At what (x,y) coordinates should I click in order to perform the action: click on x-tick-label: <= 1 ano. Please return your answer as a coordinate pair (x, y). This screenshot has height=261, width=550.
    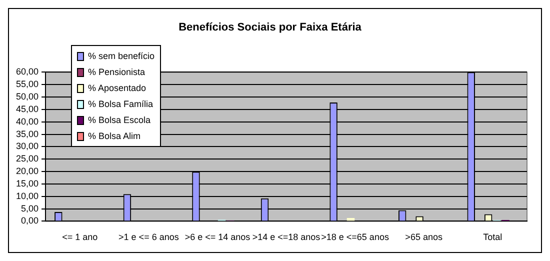
    Looking at the image, I should click on (80, 237).